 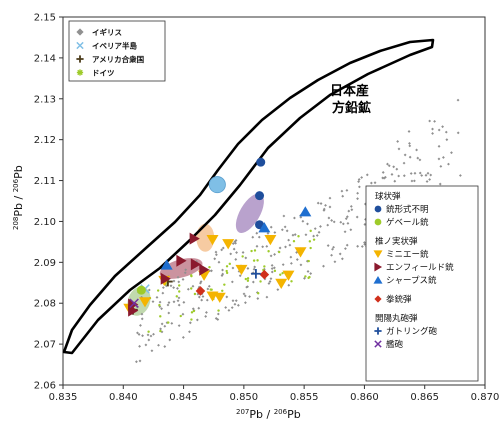 I want to click on legend-top-label: アメリカ合衆国, so click(x=118, y=59).